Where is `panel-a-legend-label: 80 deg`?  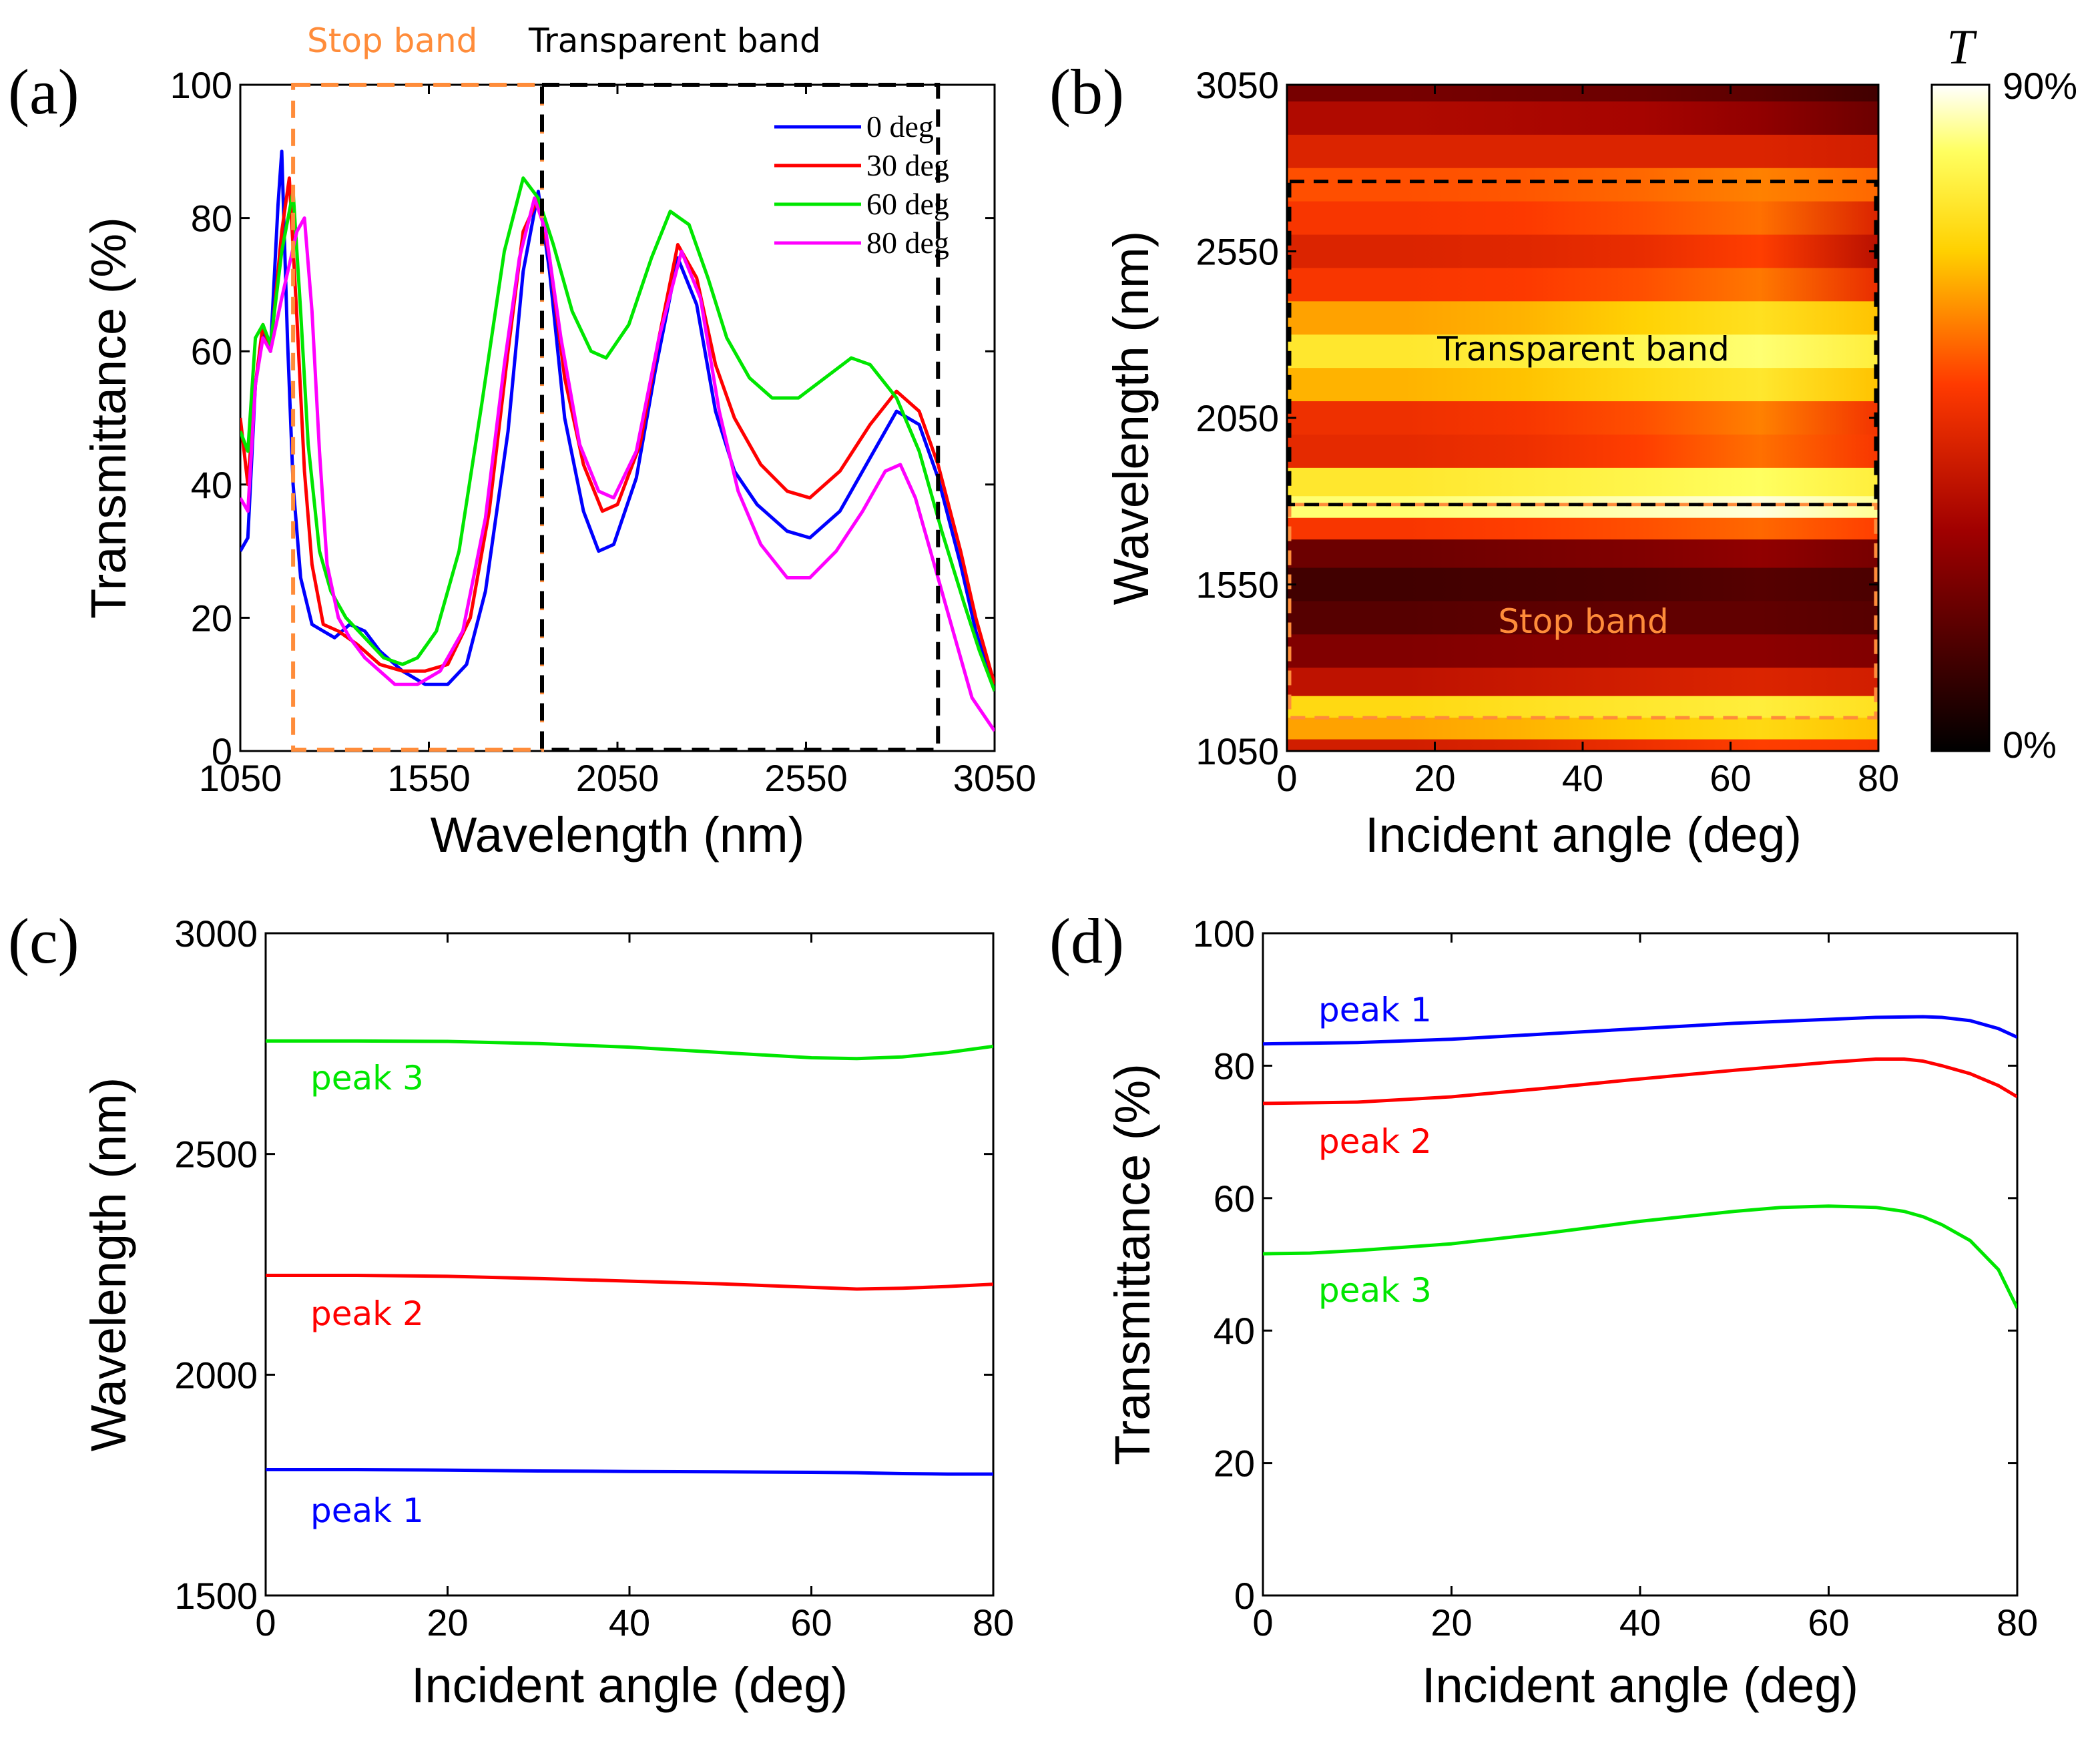 panel-a-legend-label: 80 deg is located at coordinates (907, 243).